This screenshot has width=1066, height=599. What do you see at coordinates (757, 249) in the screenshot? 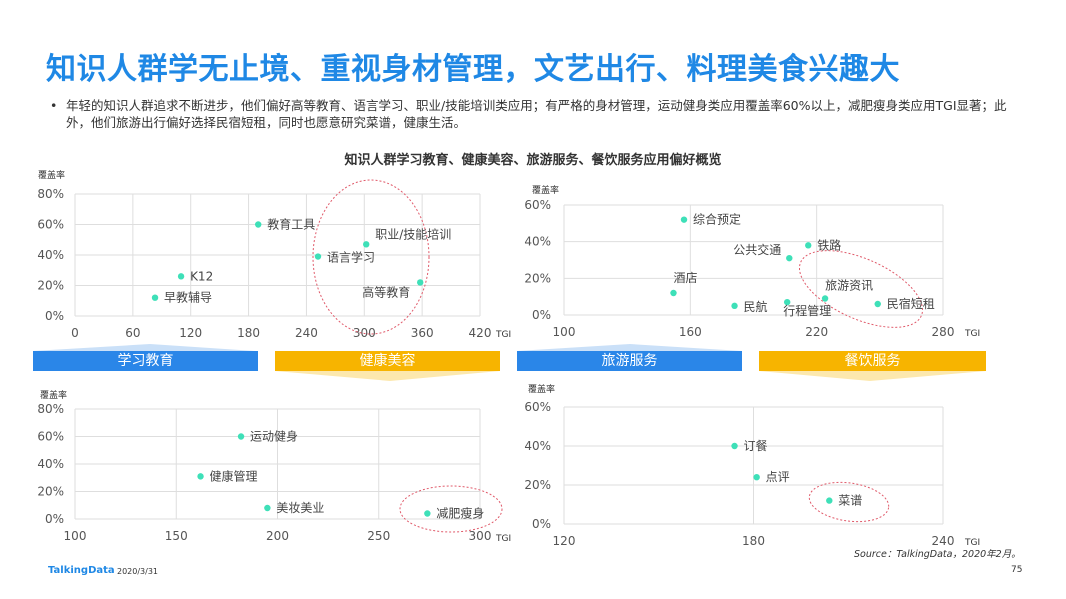
I see `point-label: 公共交通` at bounding box center [757, 249].